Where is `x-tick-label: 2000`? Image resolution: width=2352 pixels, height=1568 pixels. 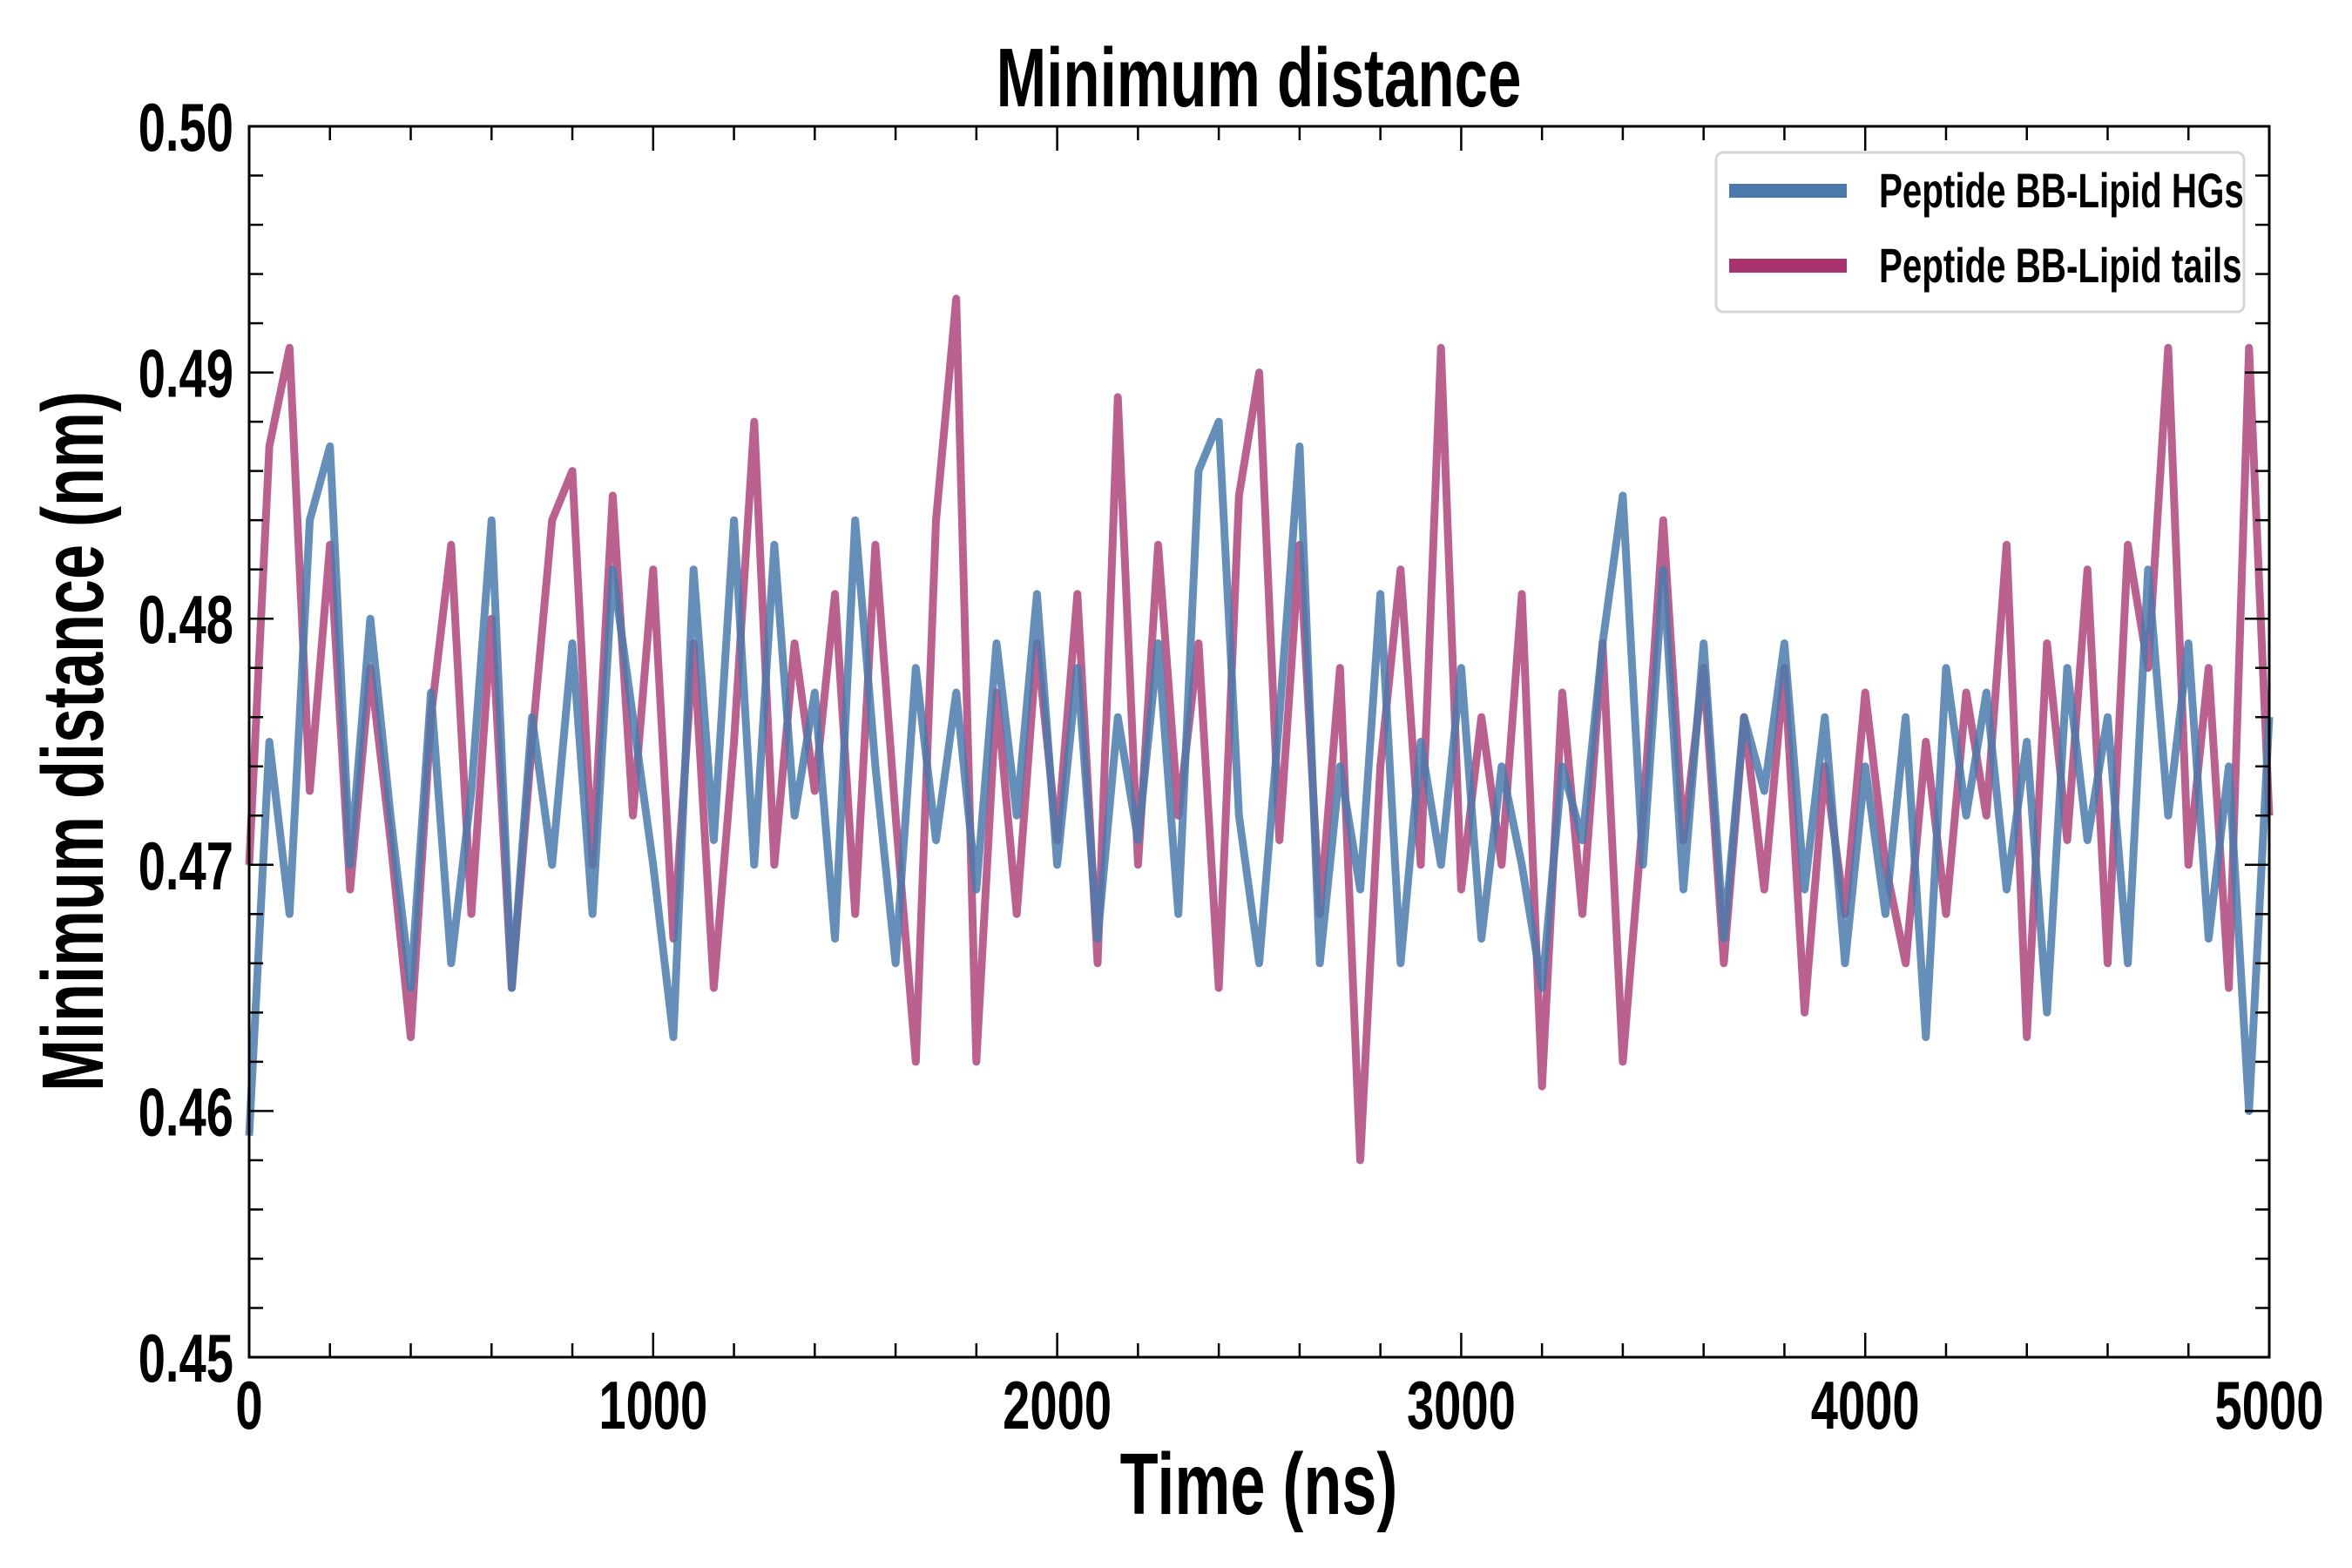 x-tick-label: 2000 is located at coordinates (1057, 1405).